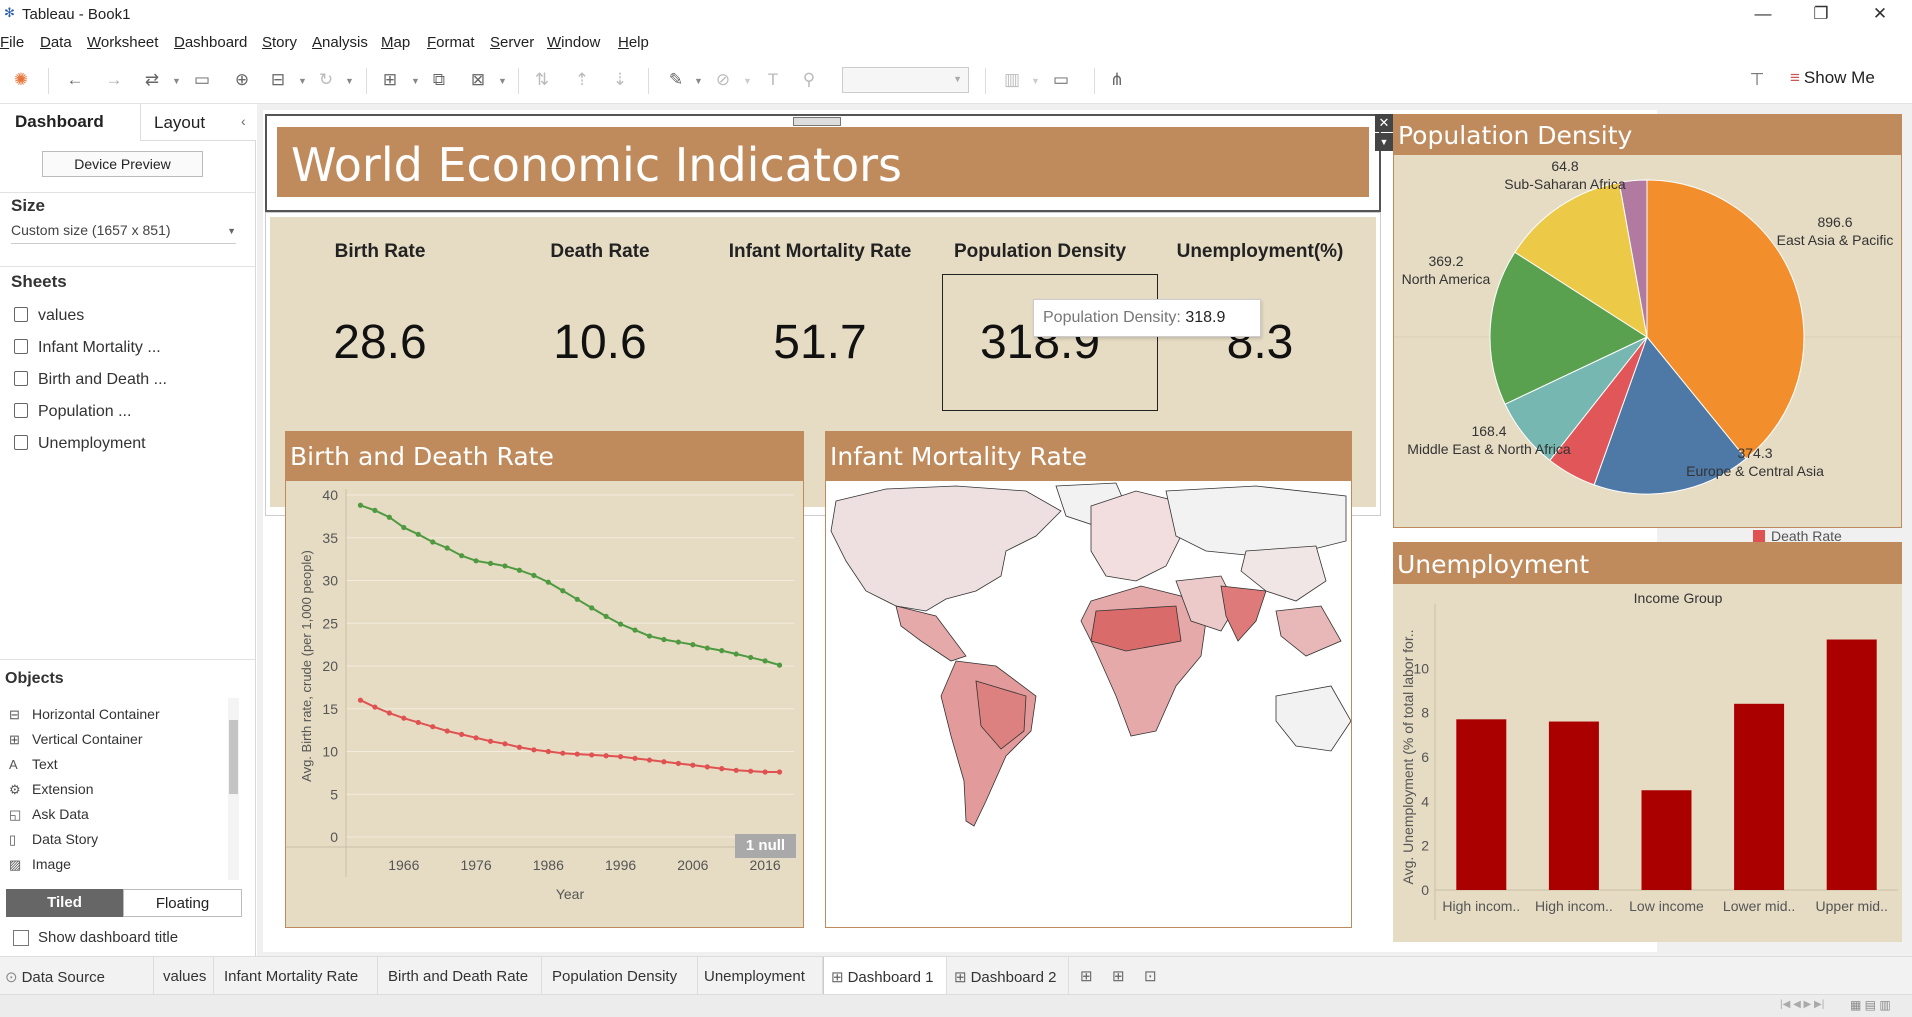 The image size is (1912, 1017). I want to click on menu-data: Data, so click(56, 42).